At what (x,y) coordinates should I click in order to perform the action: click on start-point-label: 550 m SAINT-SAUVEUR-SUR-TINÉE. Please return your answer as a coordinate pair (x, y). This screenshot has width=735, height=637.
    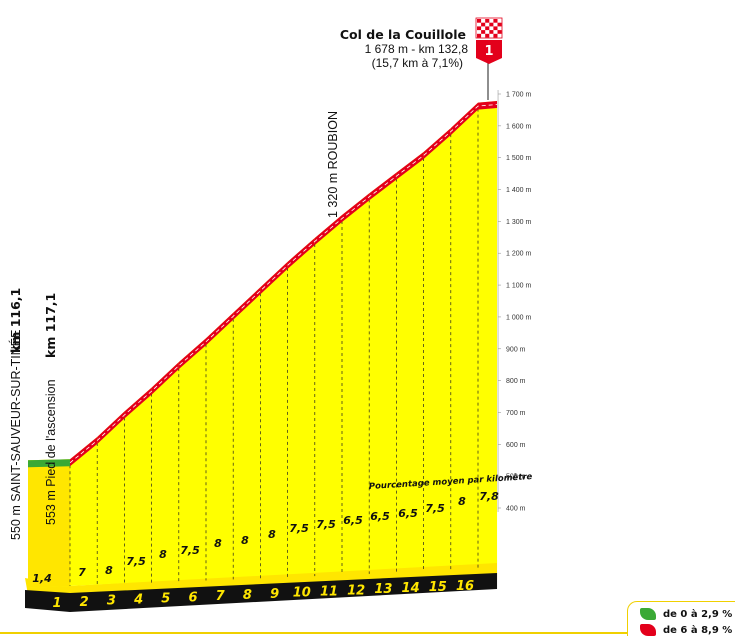
    Looking at the image, I should click on (15, 435).